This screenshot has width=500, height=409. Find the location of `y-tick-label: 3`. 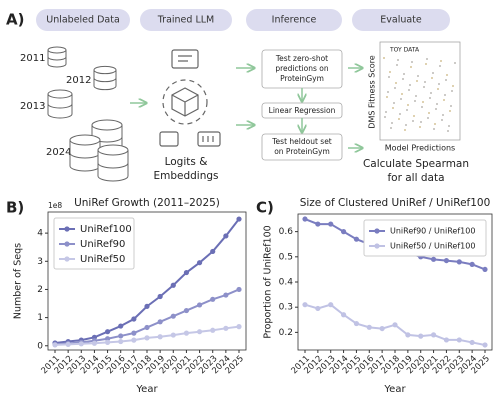

y-tick-label: 3 is located at coordinates (40, 262).